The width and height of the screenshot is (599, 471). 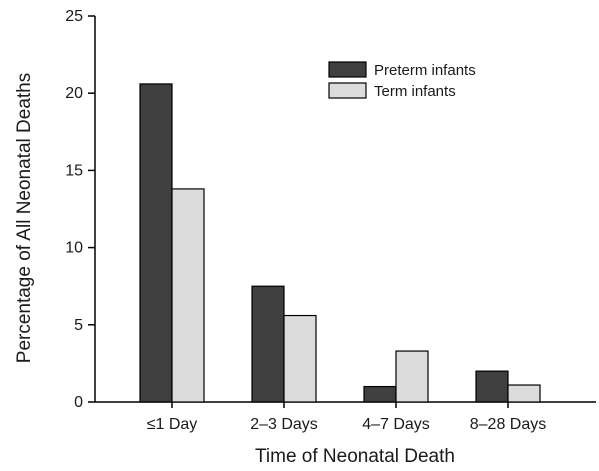 I want to click on legend-label-term: Term infants, so click(x=415, y=91).